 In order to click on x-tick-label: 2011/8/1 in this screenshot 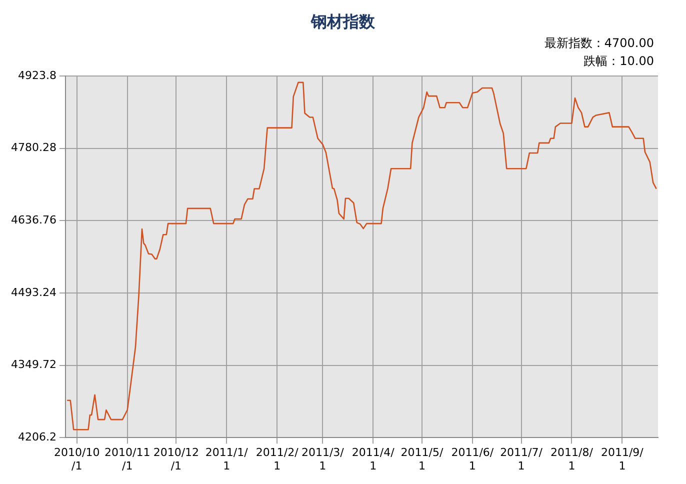, I will do `click(572, 459)`.